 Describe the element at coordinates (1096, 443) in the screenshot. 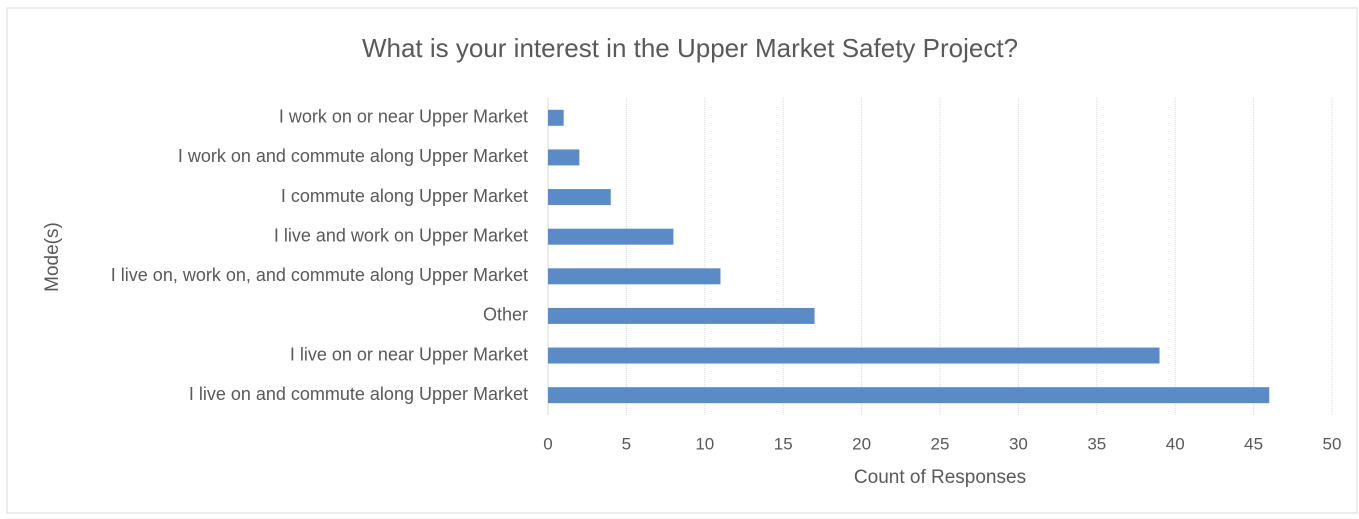

I see `x-tick-label: 35` at that location.